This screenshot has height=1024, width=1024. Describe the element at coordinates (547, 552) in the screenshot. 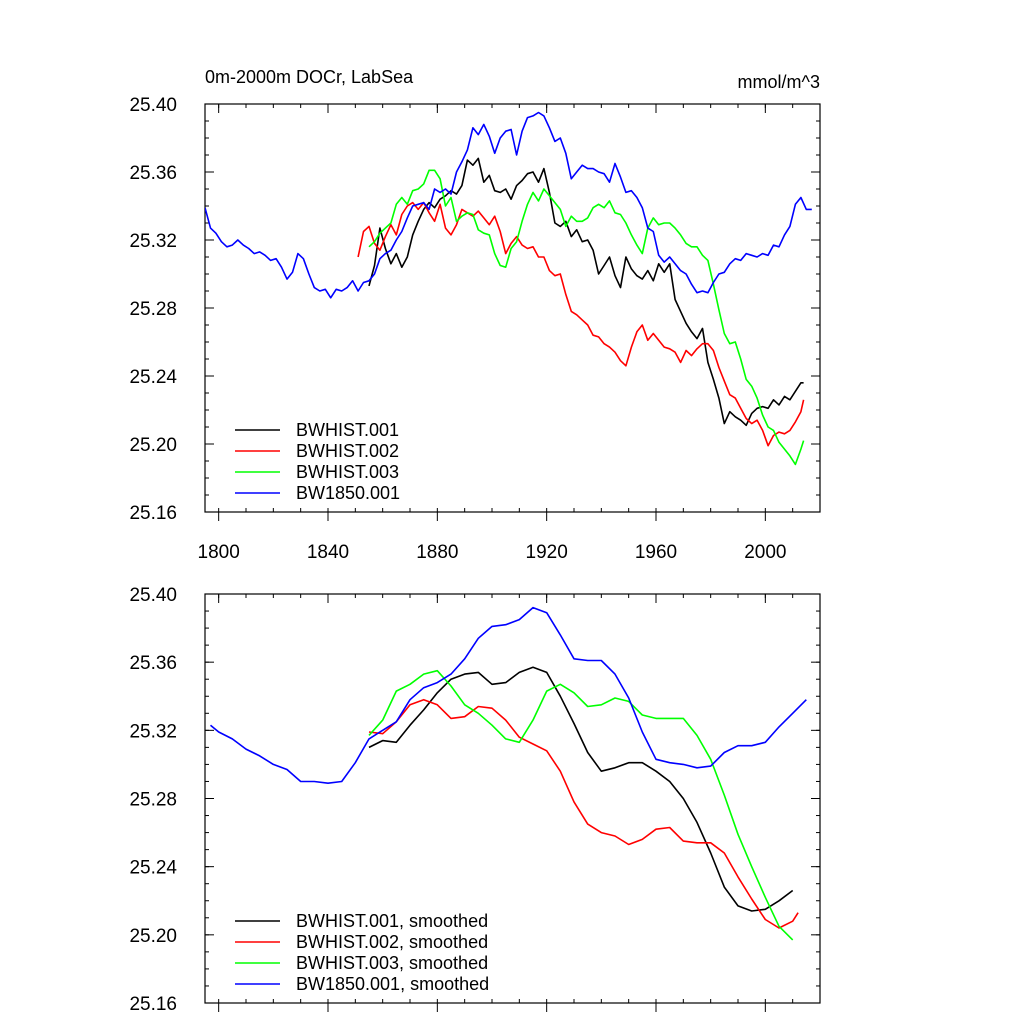

I see `x-tick-label: 1920` at that location.